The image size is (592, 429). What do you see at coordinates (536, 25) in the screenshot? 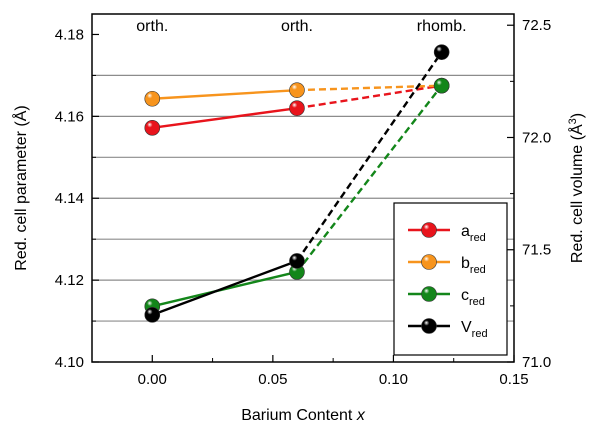
I see `y-right-tick-label: 72.5` at bounding box center [536, 25].